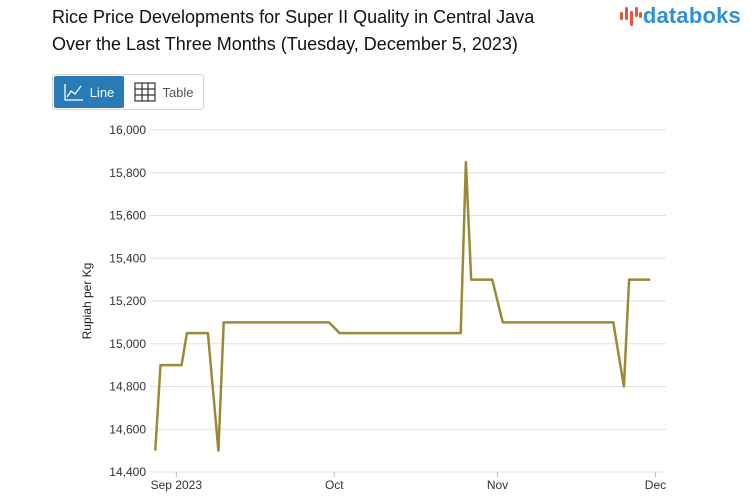 This screenshot has height=498, width=753. I want to click on line-view-button: Line, so click(89, 92).